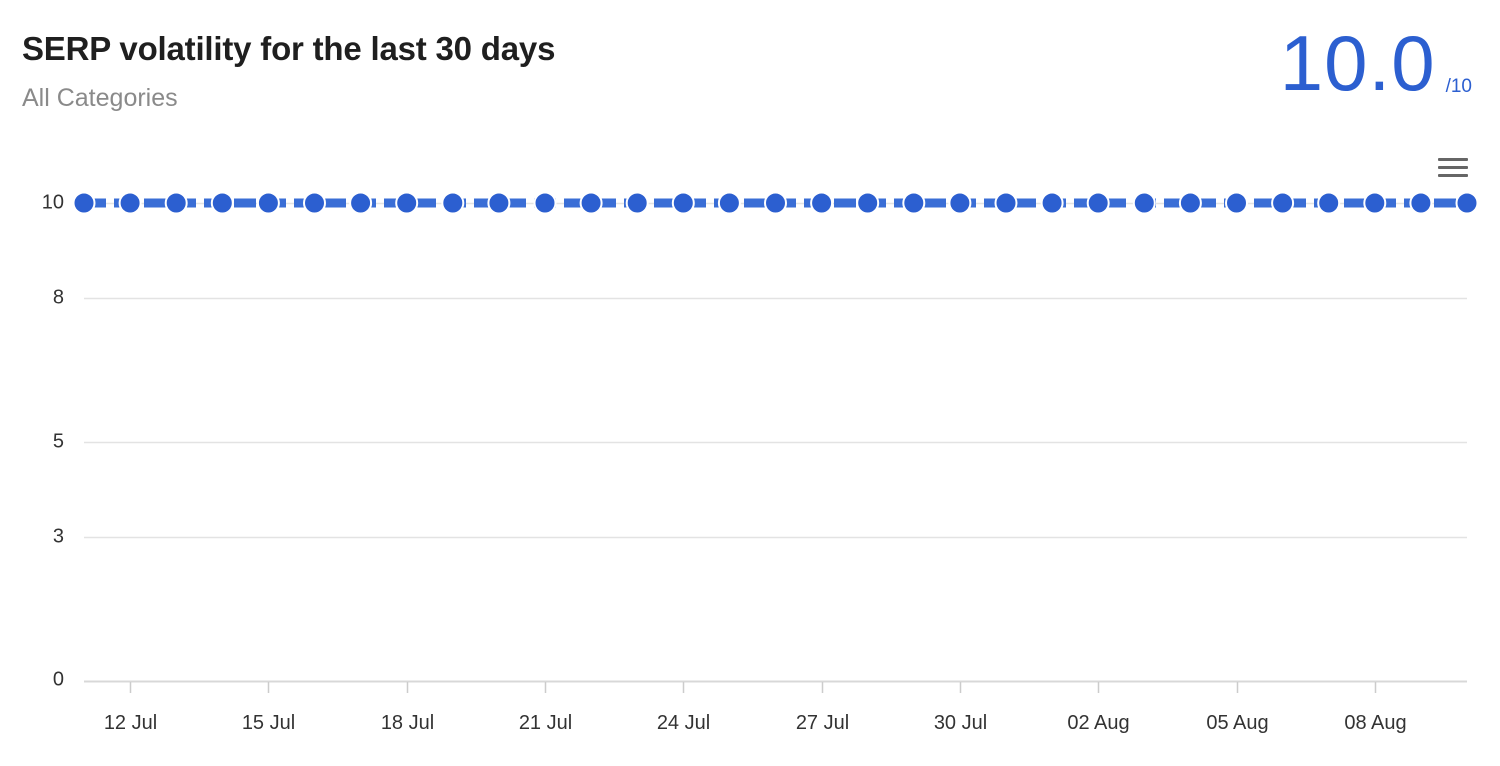  I want to click on x-tick-label: 08 Aug, so click(1375, 723).